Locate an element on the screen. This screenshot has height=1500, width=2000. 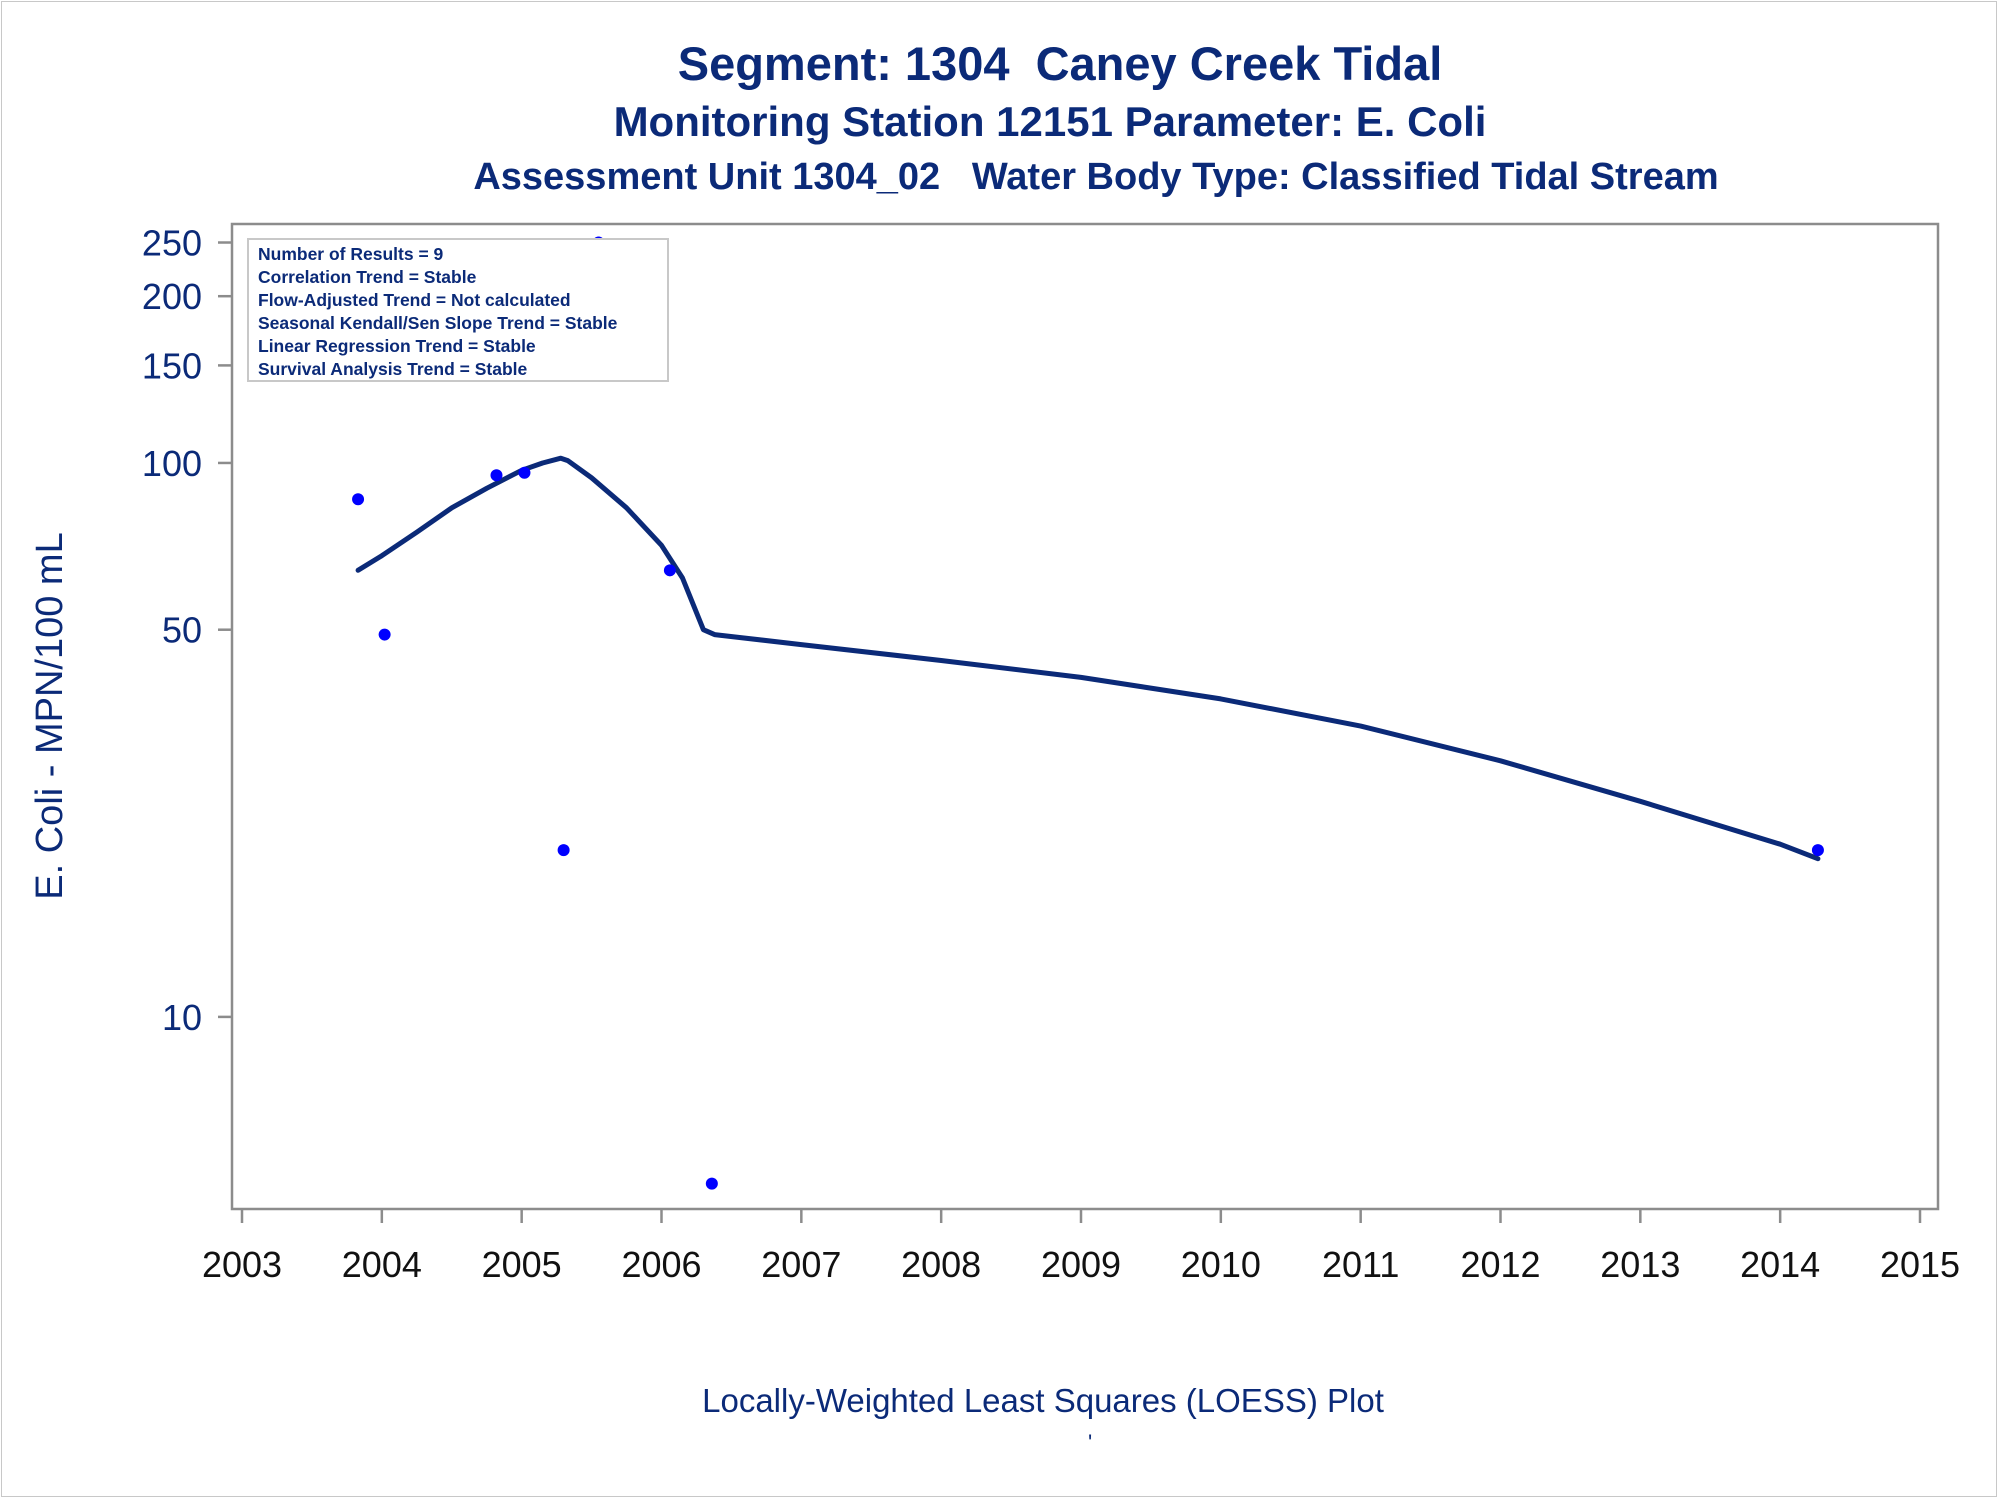
x-tick-label: 2010 is located at coordinates (1221, 1264).